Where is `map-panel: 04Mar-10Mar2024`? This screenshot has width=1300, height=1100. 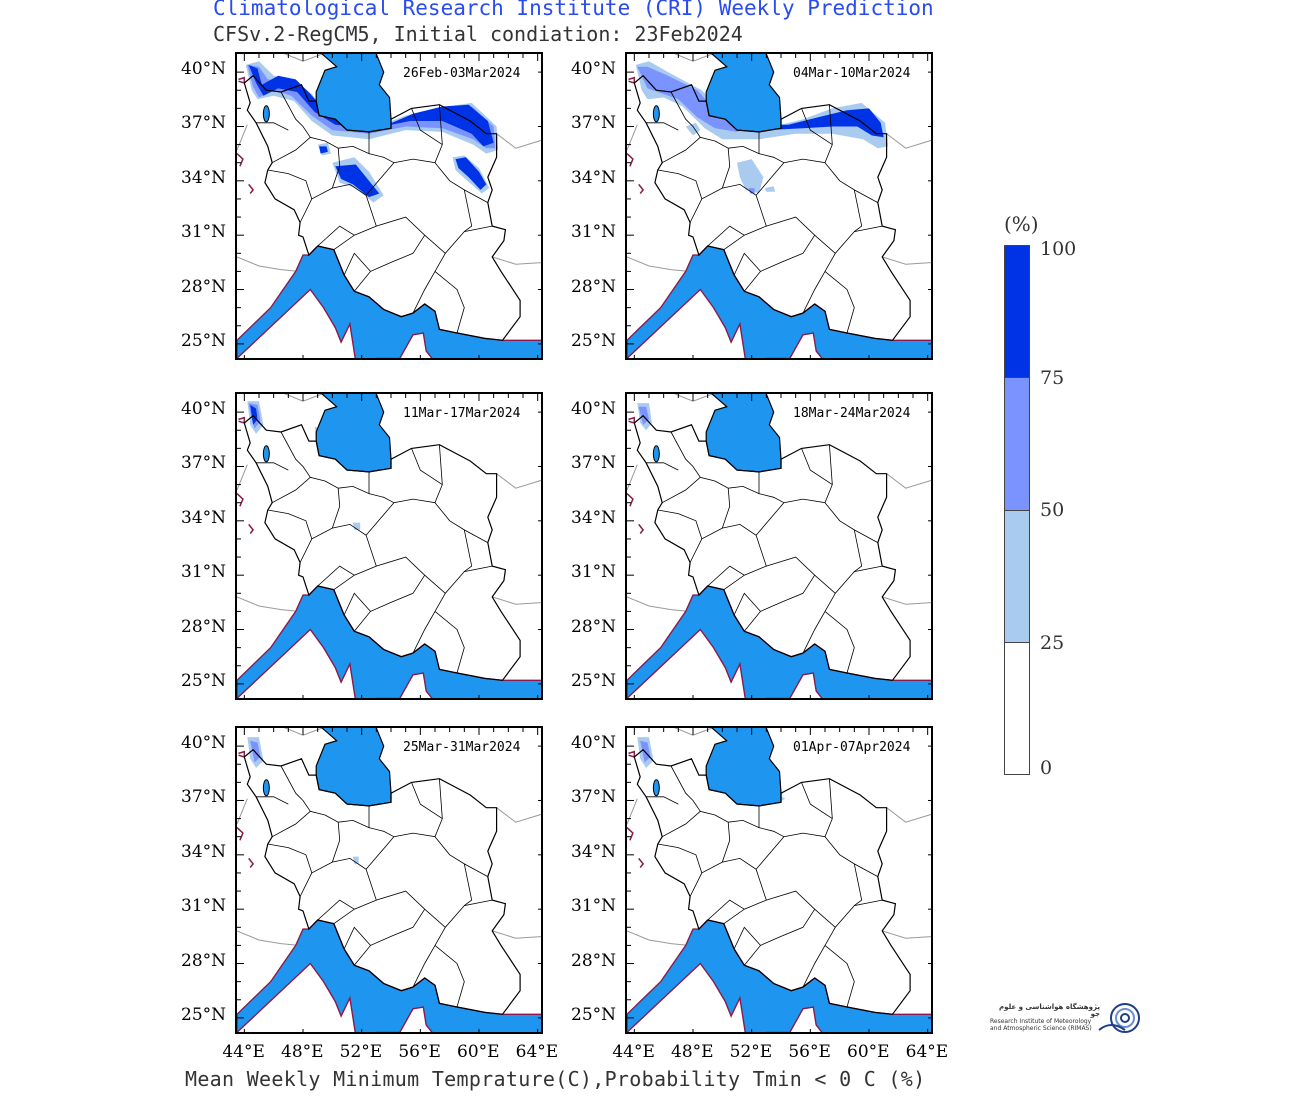
map-panel: 04Mar-10Mar2024 is located at coordinates (779, 206).